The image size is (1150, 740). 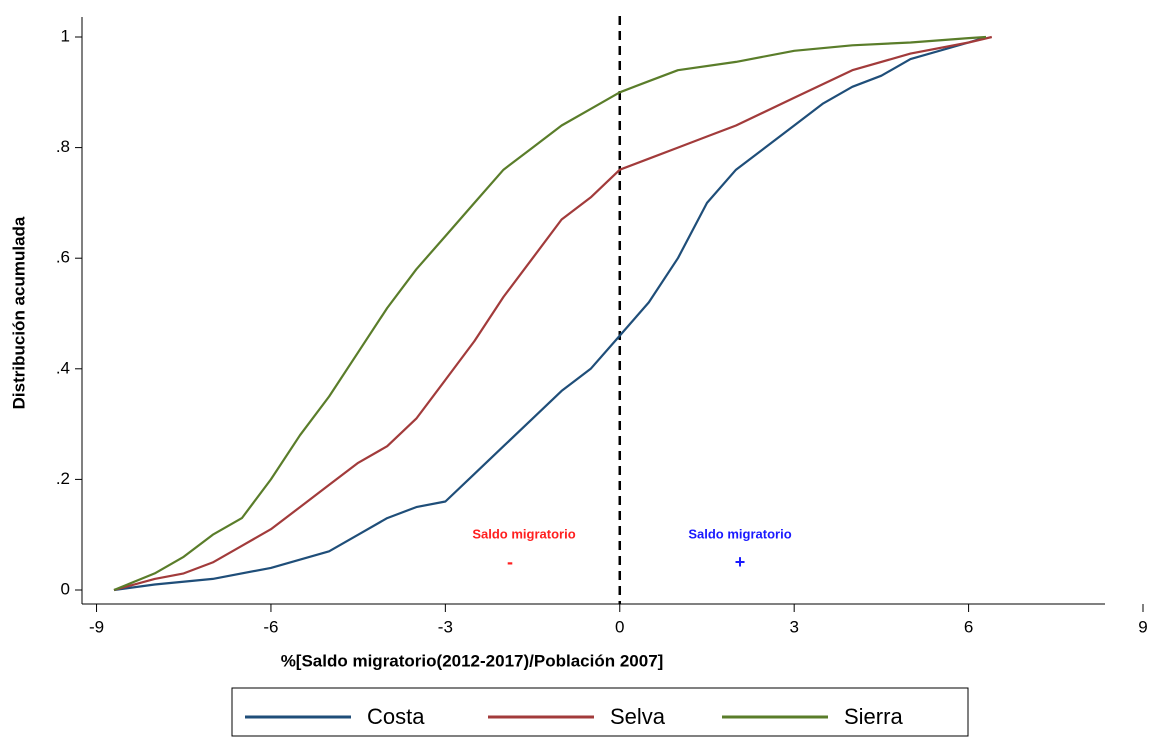 I want to click on x-tick-label: 9, so click(x=1142, y=626).